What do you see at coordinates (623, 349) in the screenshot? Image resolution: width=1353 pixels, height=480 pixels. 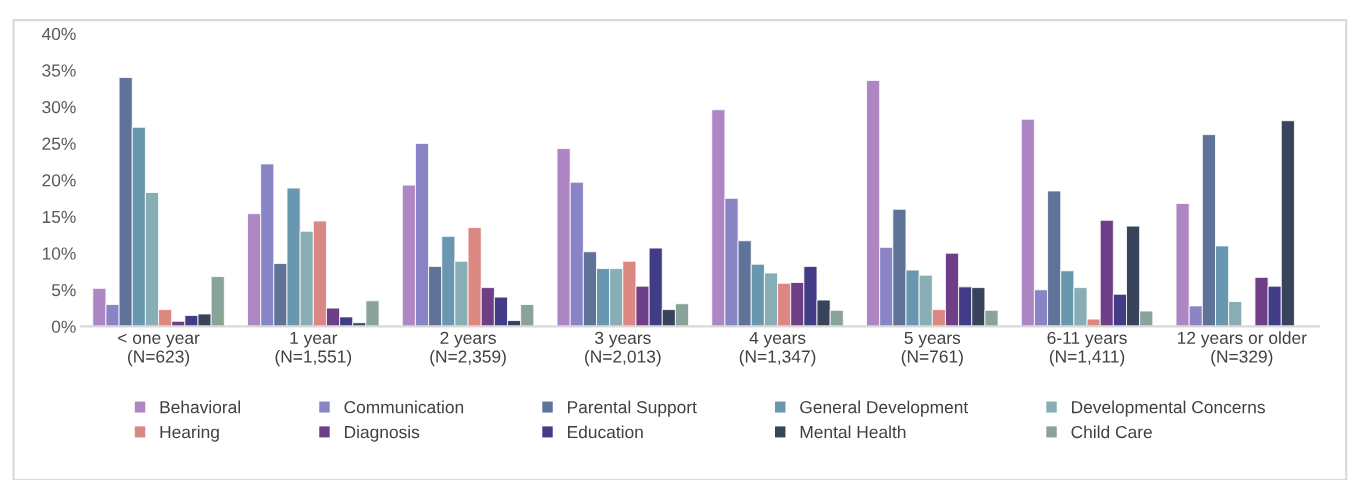 I see `x-tick-label: 3 years (N=2,013)` at bounding box center [623, 349].